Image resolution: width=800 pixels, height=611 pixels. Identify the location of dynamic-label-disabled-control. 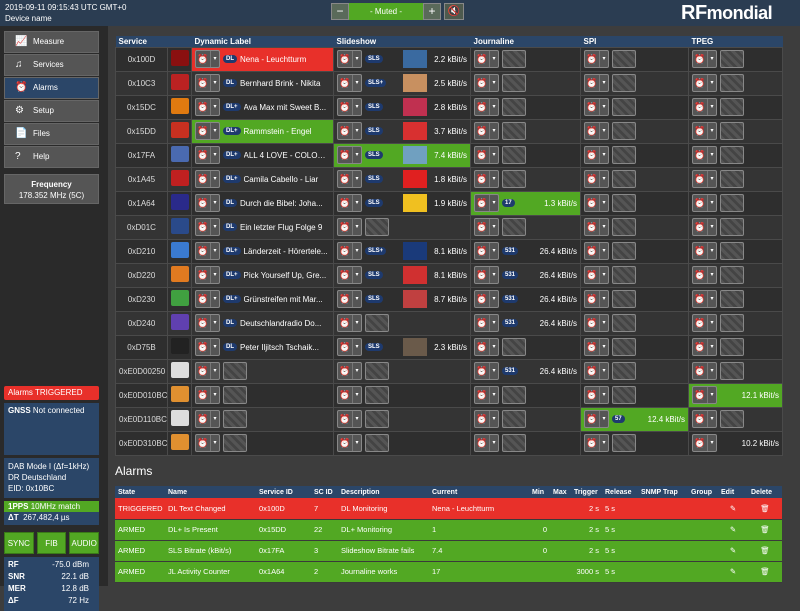
(235, 419).